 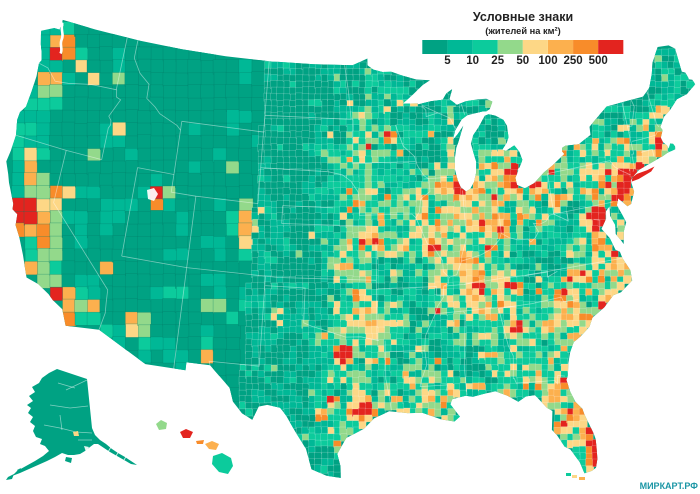 I want to click on svg-text: 50, so click(x=522, y=61).